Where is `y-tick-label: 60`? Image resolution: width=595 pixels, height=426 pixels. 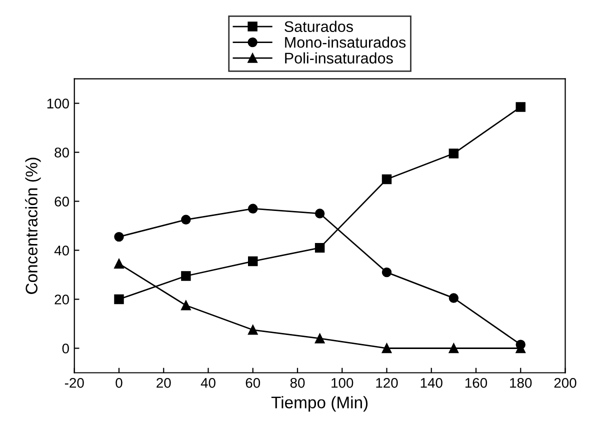 y-tick-label: 60 is located at coordinates (61, 201).